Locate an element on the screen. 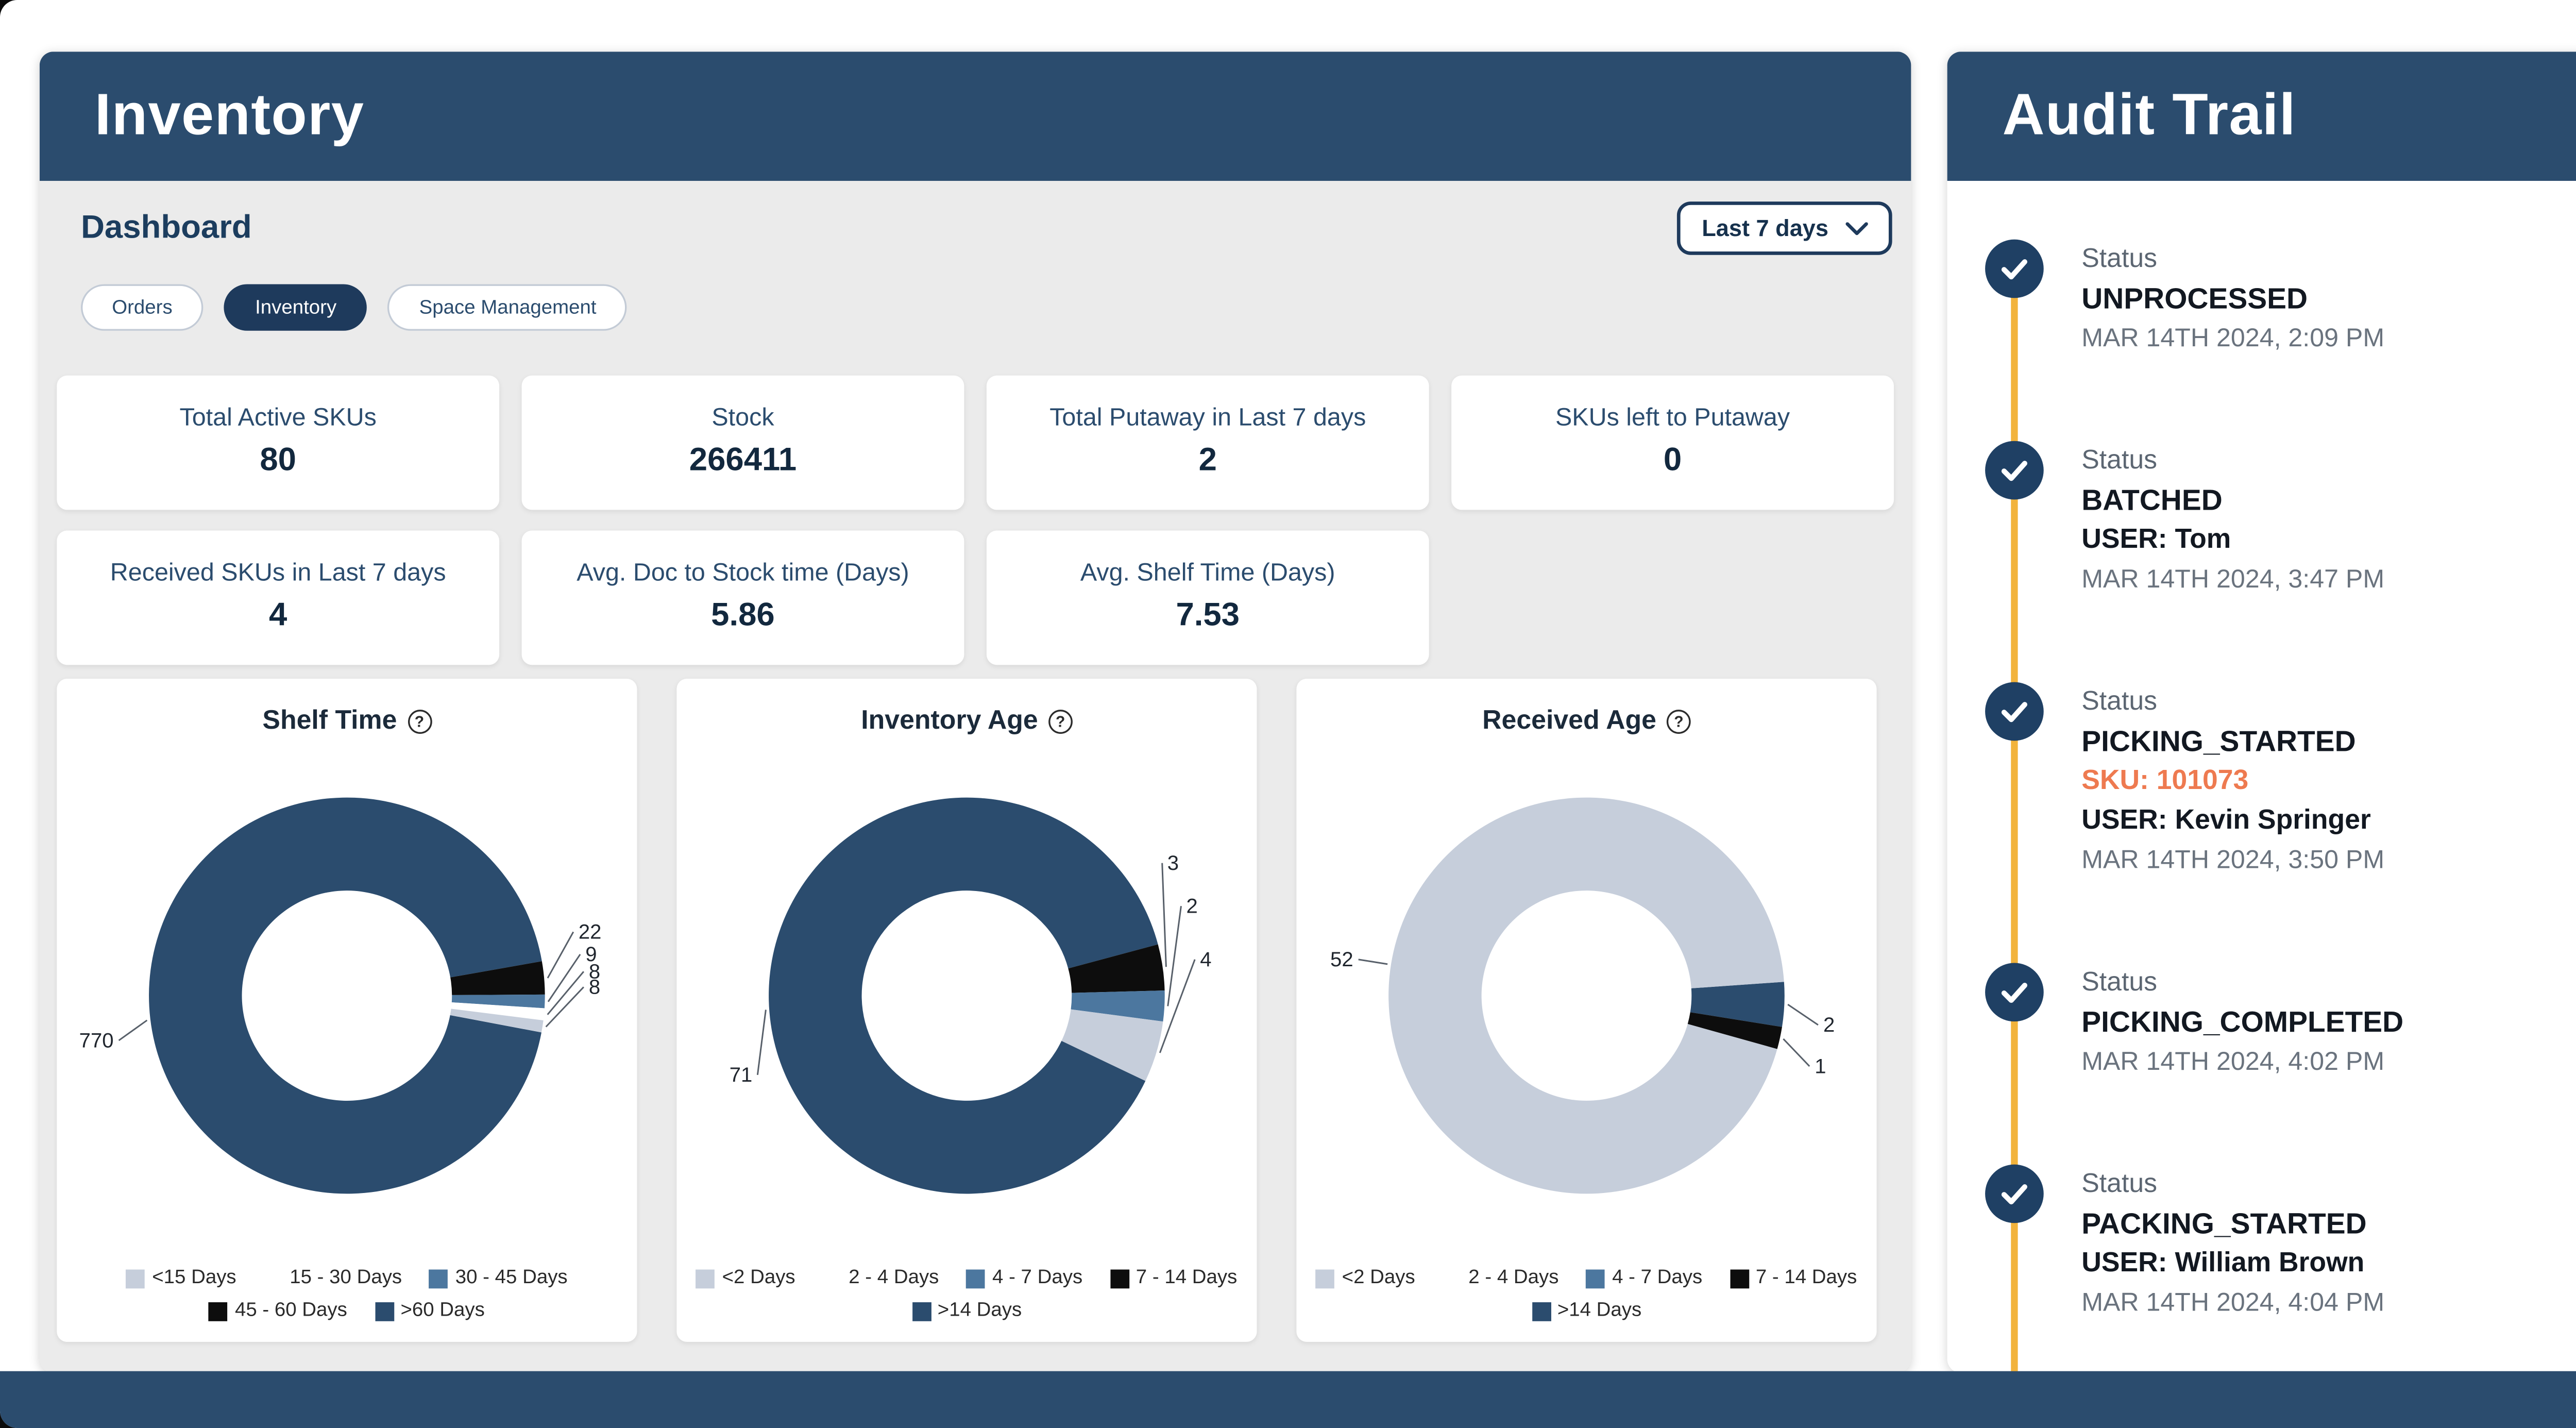 The image size is (2576, 1428). kpi-label: Total Putaway in Last 7 days is located at coordinates (1207, 418).